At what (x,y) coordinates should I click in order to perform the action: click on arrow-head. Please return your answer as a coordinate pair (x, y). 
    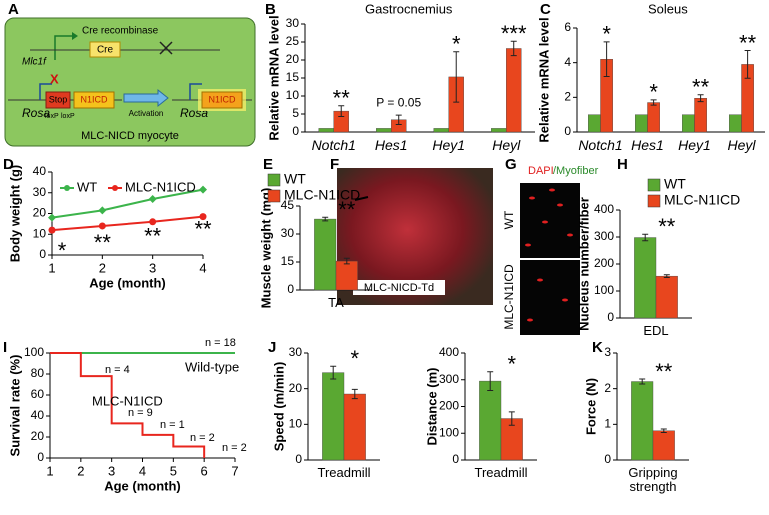
    Looking at the image, I should click on (75, 36).